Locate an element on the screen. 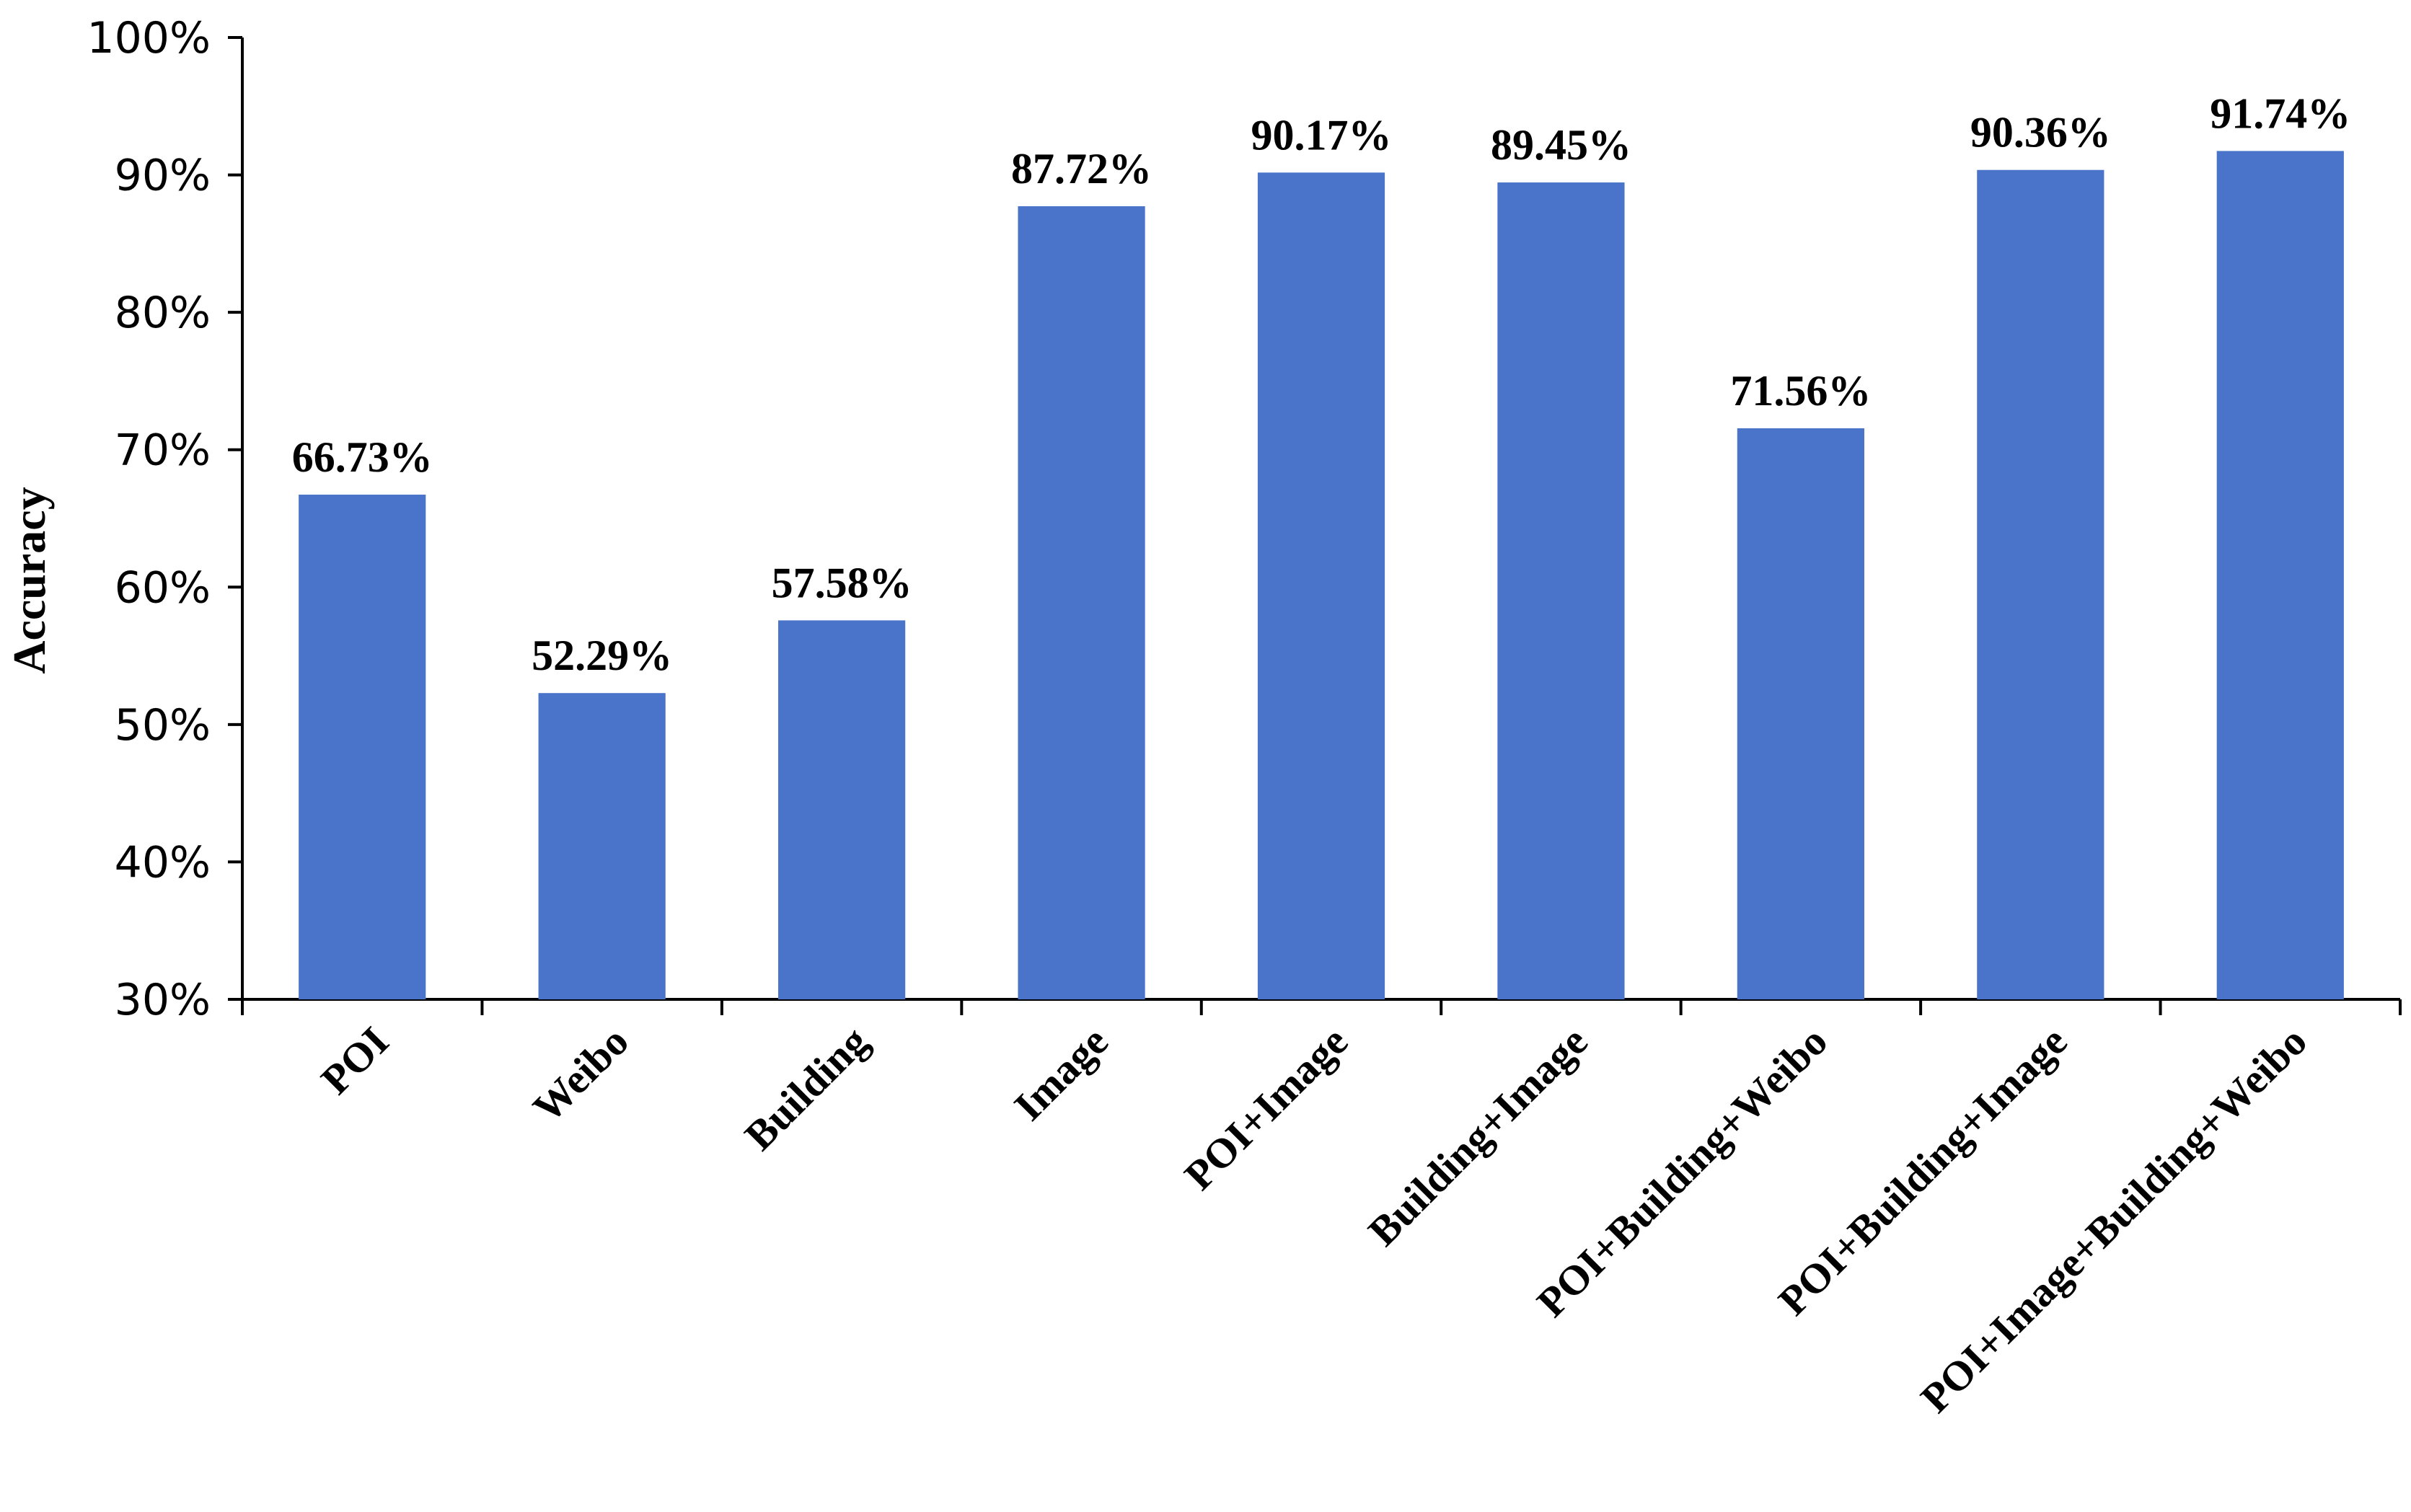  x-category-label: Weibo is located at coordinates (581, 1074).